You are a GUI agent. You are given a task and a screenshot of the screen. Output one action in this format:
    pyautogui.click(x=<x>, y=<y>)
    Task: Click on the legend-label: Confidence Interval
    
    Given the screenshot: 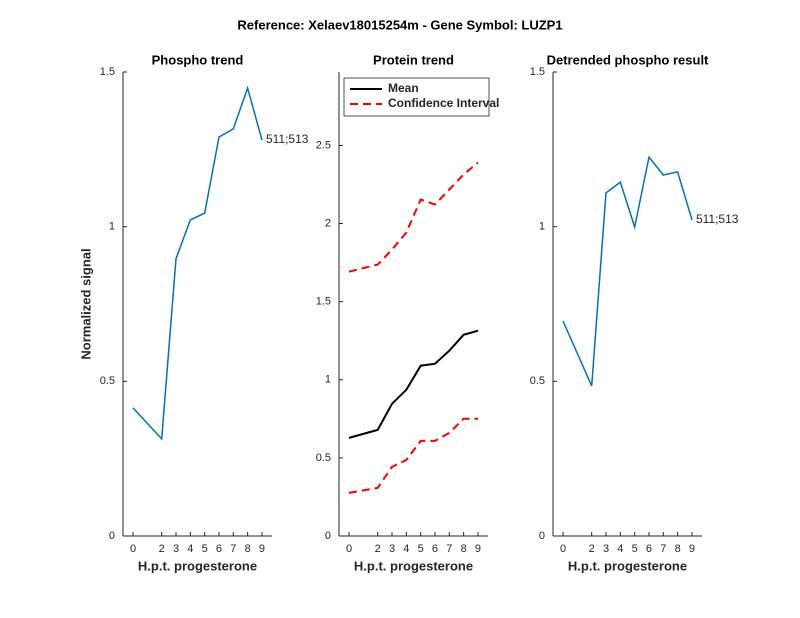 What is the action you would take?
    pyautogui.click(x=443, y=103)
    